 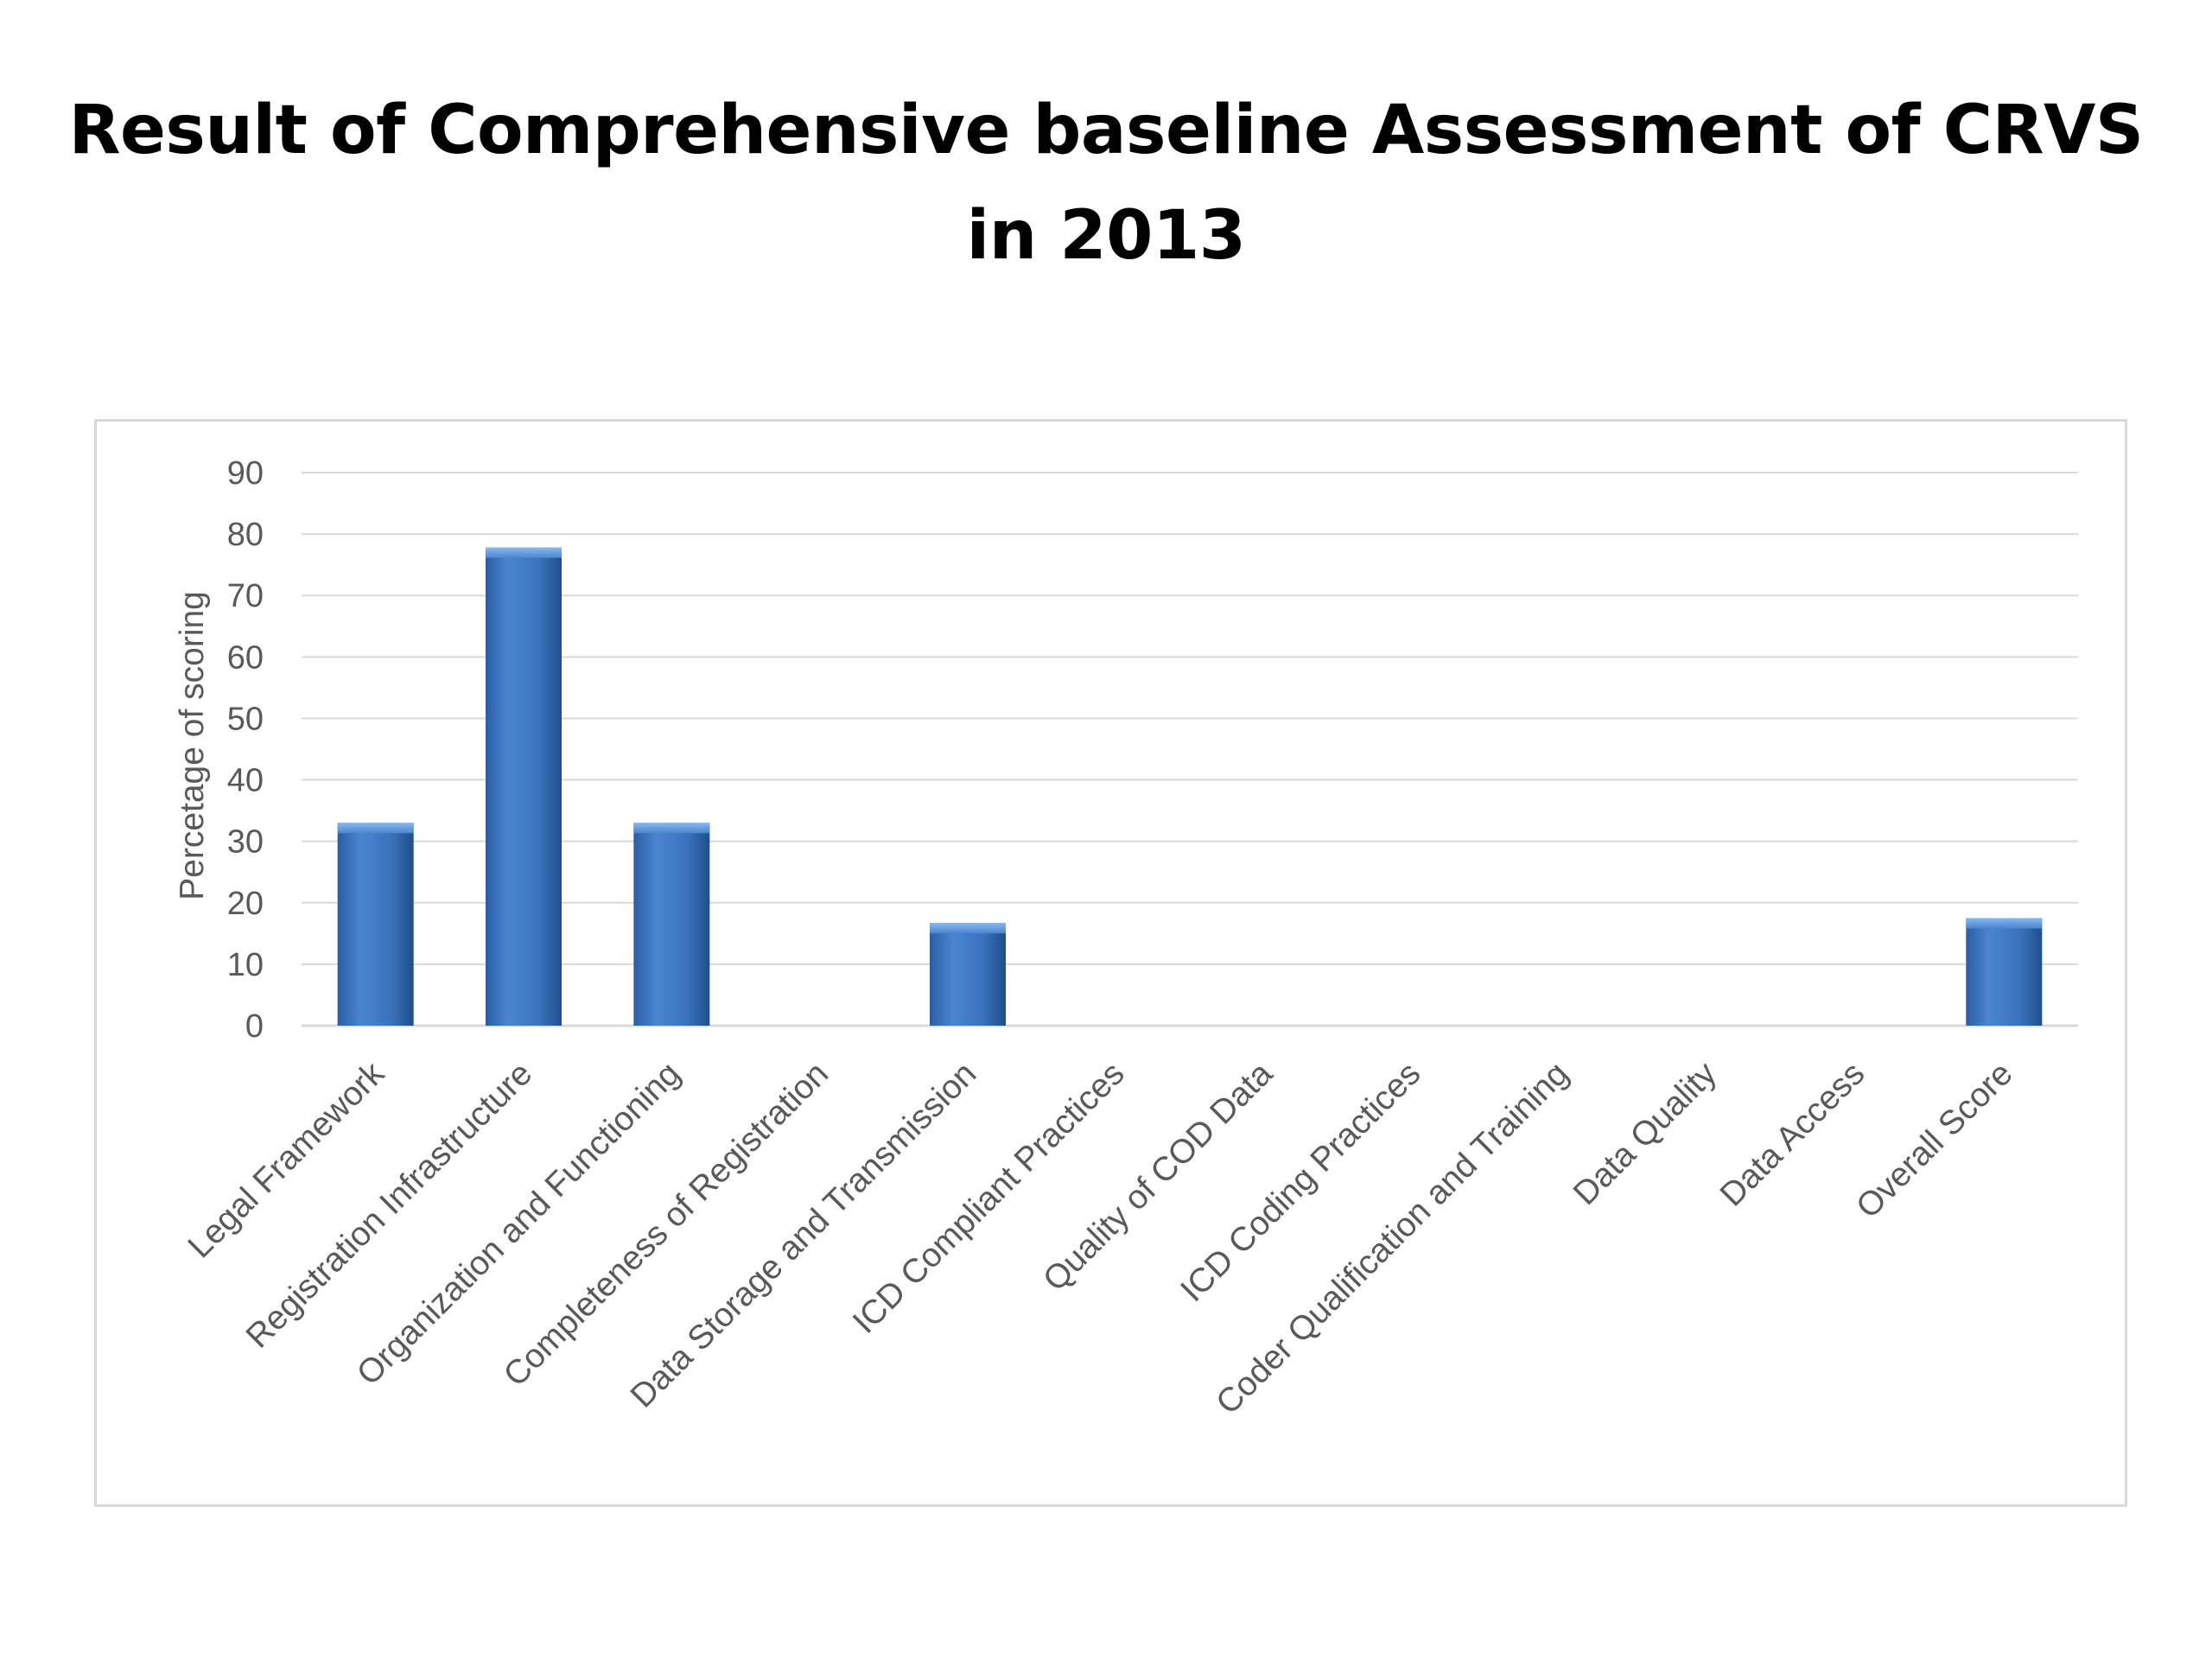 I want to click on x-category-label: Registration Infrastructure, so click(x=389, y=1205).